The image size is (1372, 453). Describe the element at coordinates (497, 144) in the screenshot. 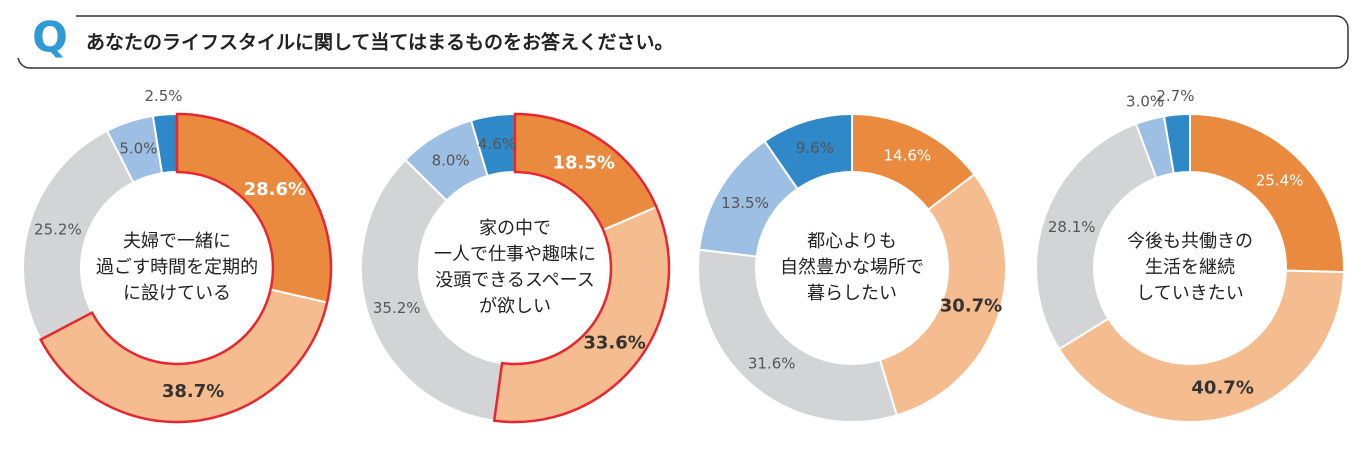

I see `value-label: 4.6%` at that location.